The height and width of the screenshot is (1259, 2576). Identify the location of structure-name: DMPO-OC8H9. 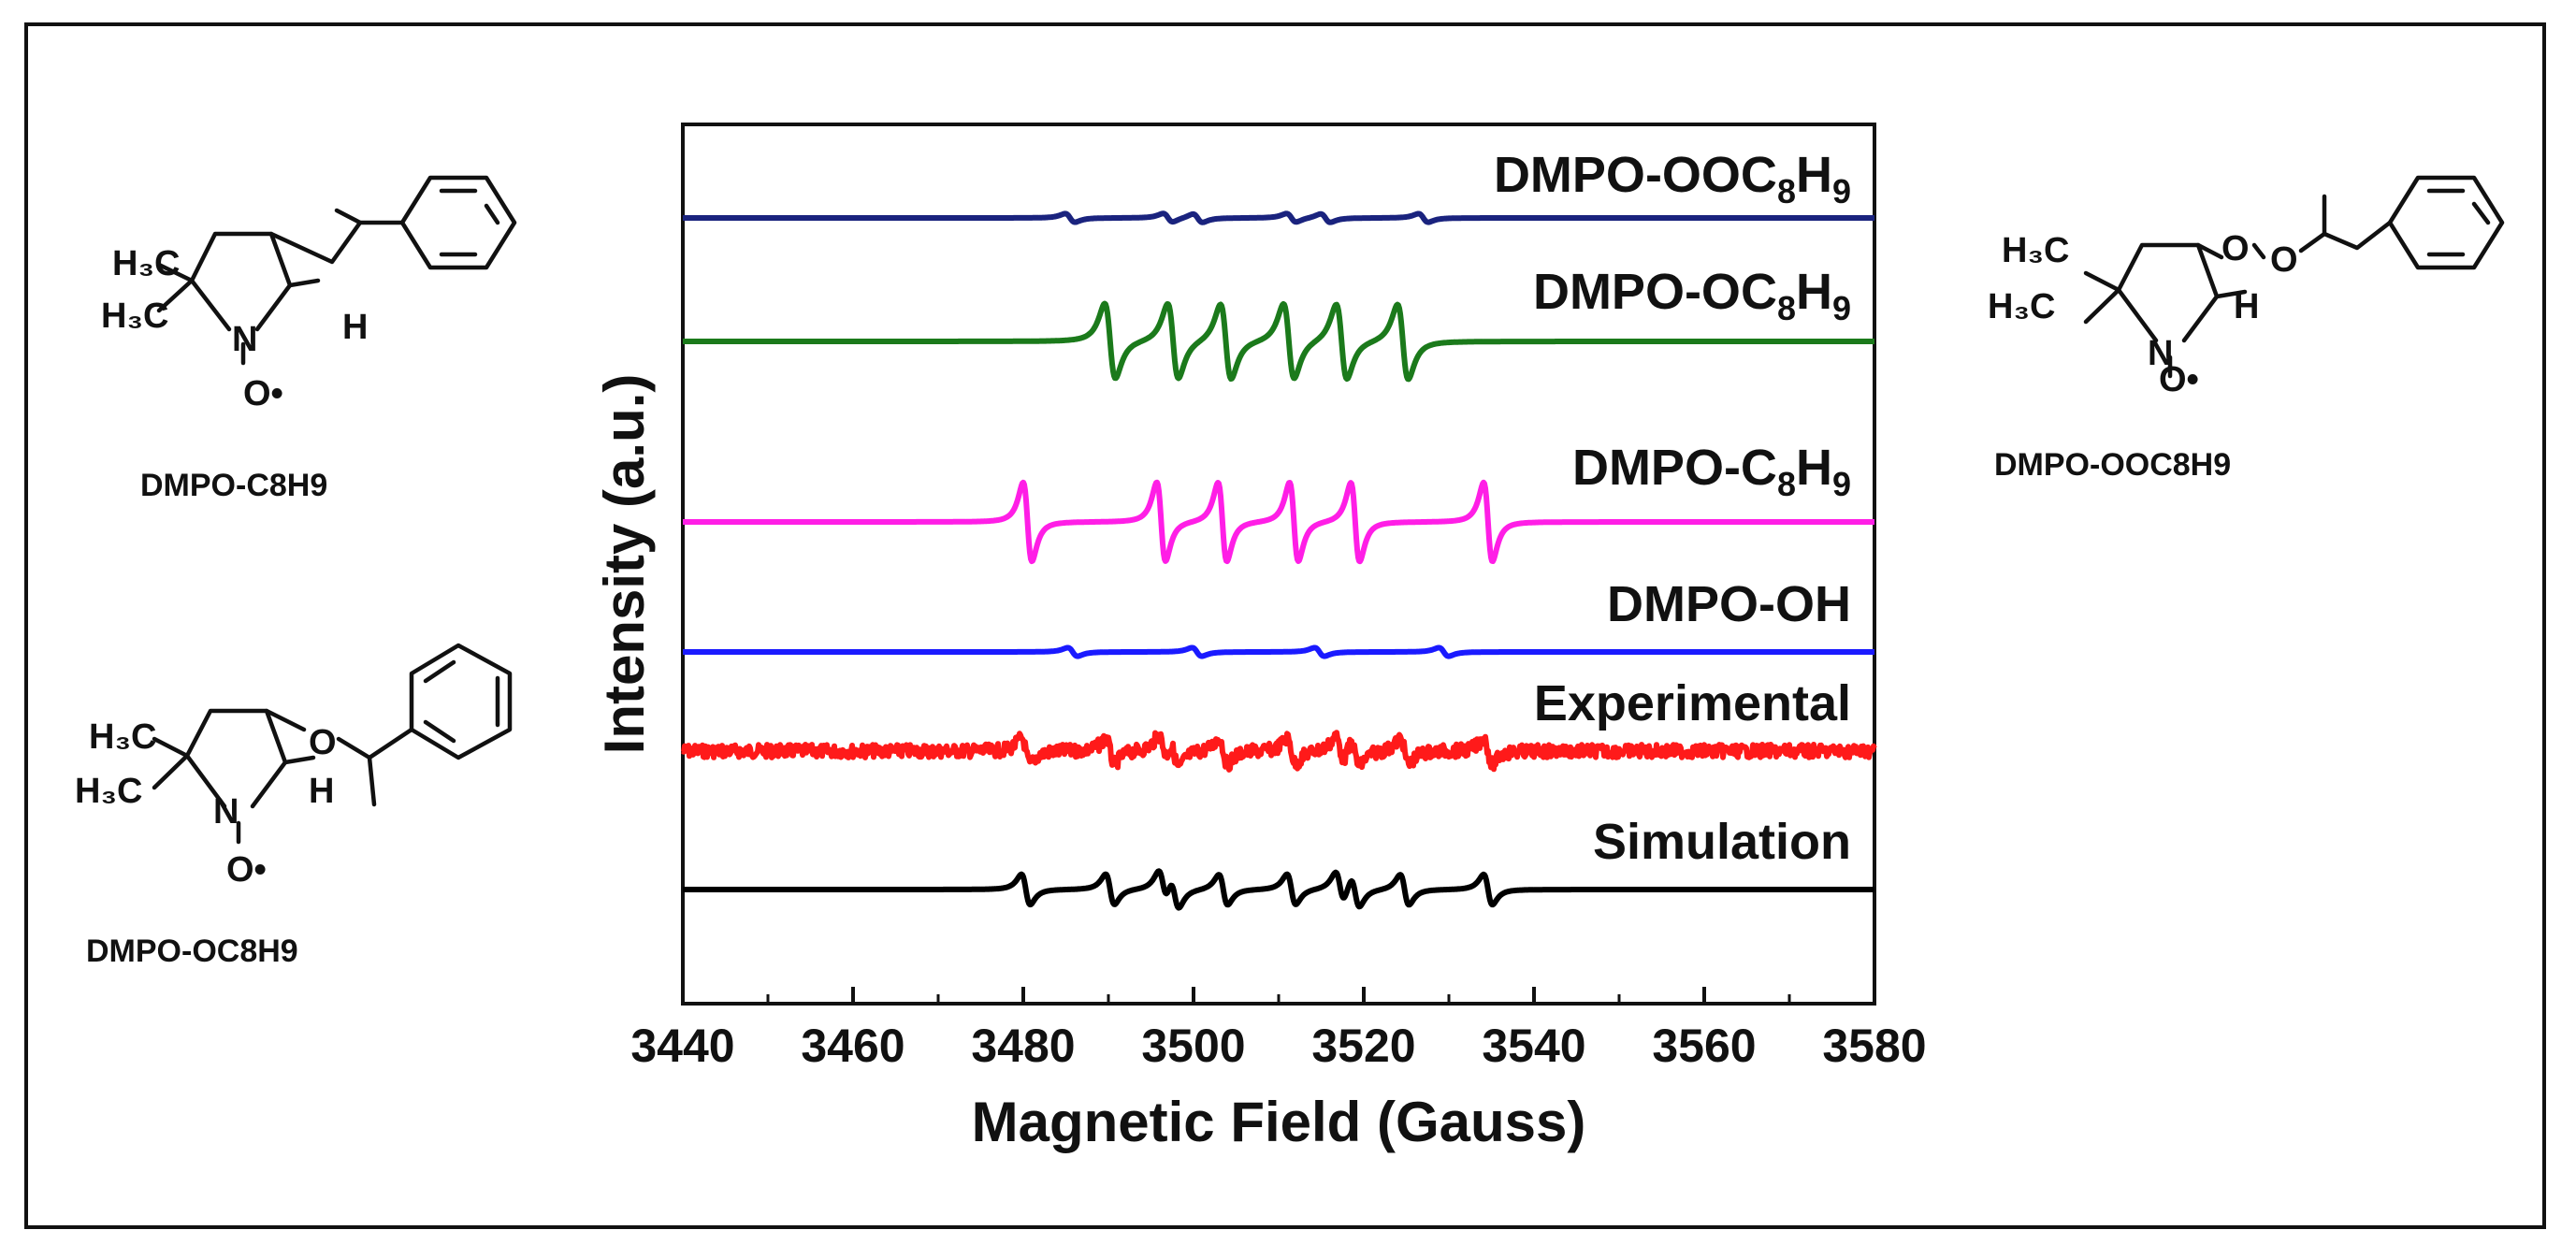
(192, 951).